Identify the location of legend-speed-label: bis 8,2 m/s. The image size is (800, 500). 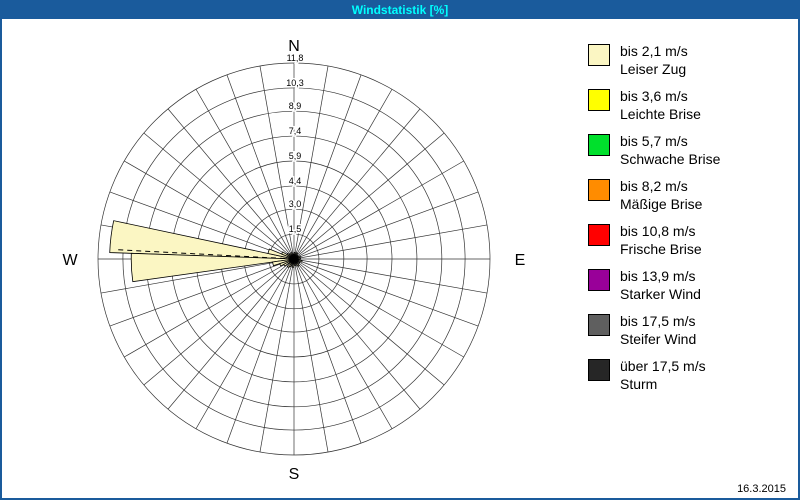
(654, 186).